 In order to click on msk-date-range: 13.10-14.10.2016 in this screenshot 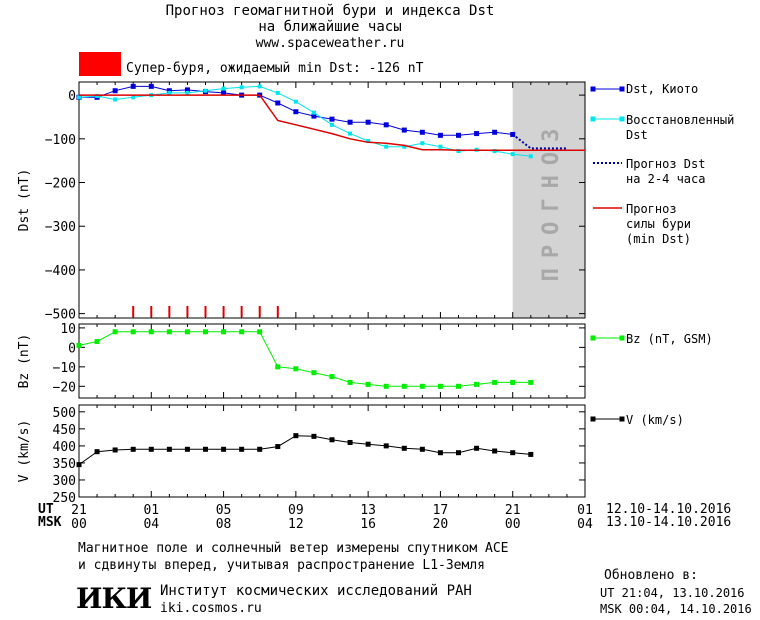, I will do `click(669, 522)`.